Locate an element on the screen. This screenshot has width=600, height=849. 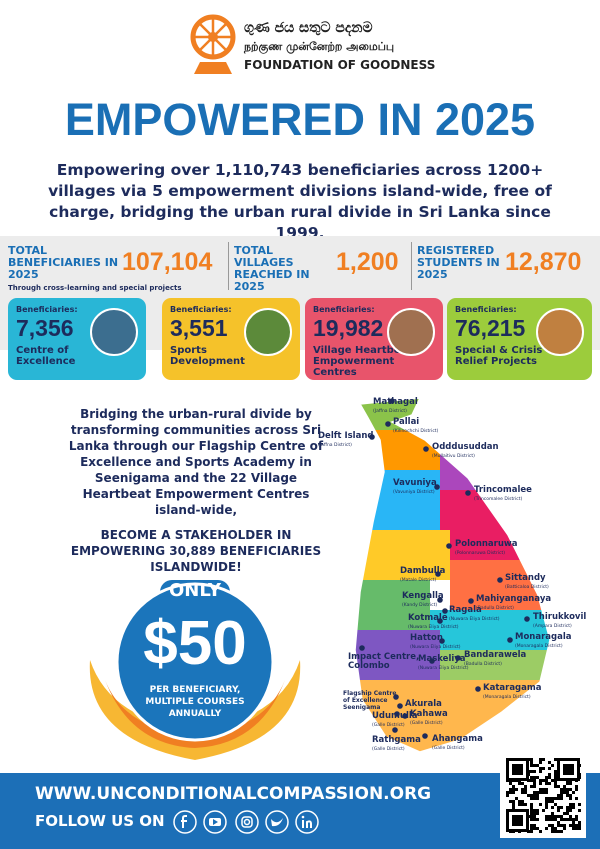
youtube-icon is located at coordinates (215, 822).